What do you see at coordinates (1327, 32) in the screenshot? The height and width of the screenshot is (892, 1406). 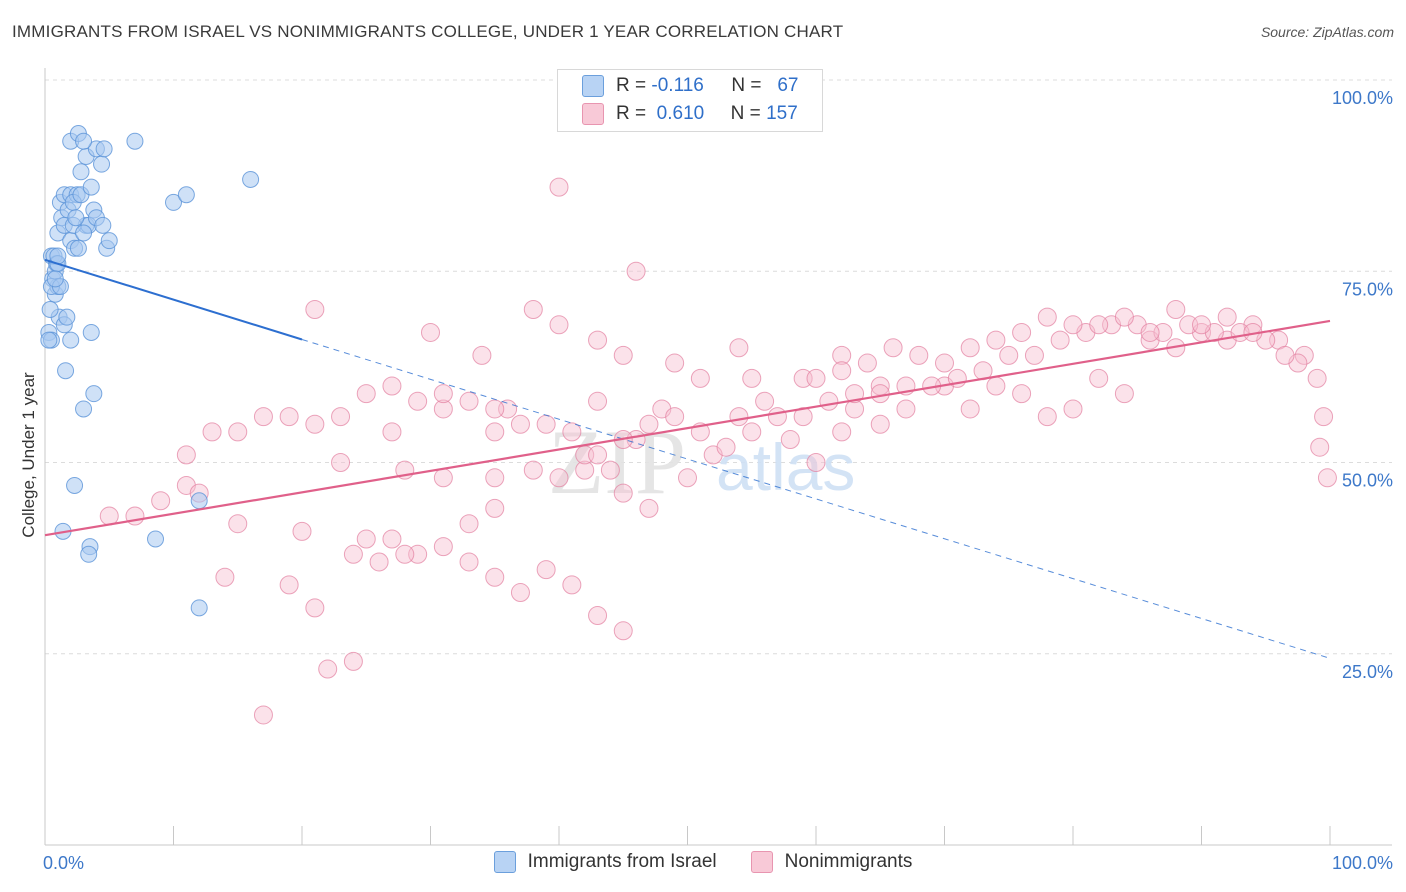 I see `source-label: Source: ZipAtlas.com` at bounding box center [1327, 32].